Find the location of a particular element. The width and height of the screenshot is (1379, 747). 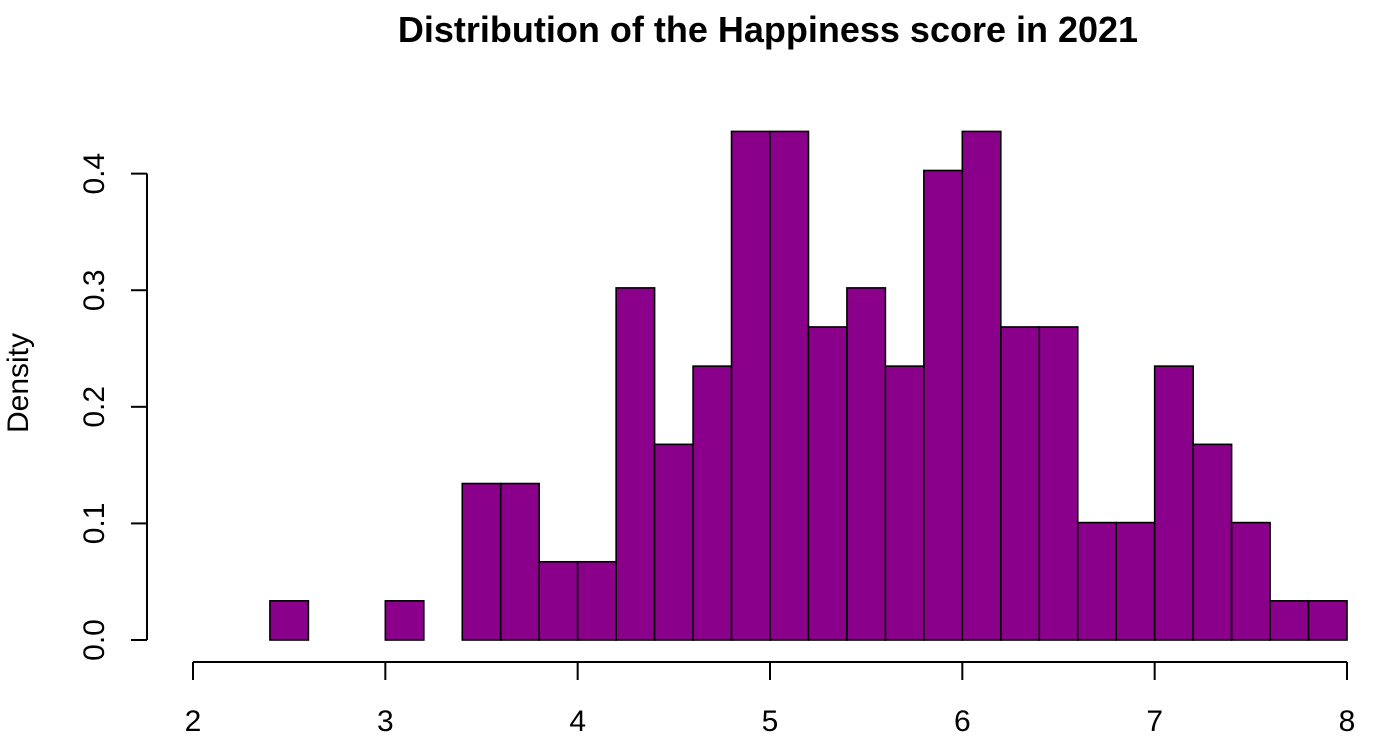

x-tick-label: 5 is located at coordinates (770, 721).